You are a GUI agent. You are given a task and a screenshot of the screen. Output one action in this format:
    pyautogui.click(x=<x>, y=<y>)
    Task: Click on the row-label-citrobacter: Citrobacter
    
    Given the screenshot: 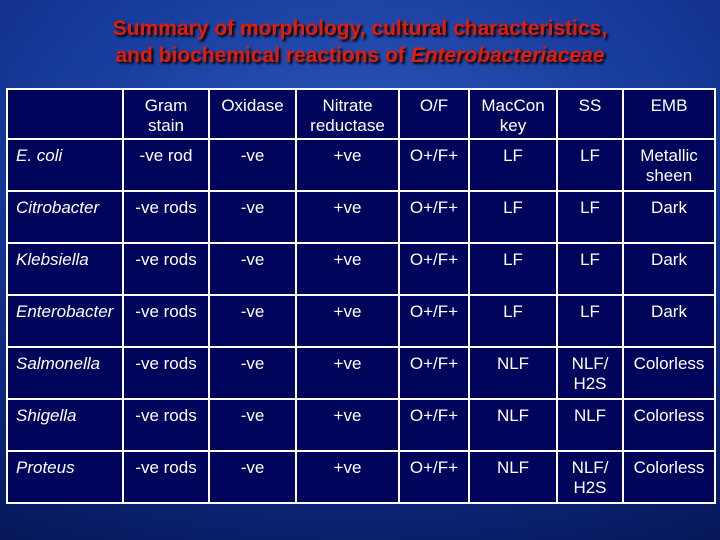 What is the action you would take?
    pyautogui.click(x=65, y=217)
    